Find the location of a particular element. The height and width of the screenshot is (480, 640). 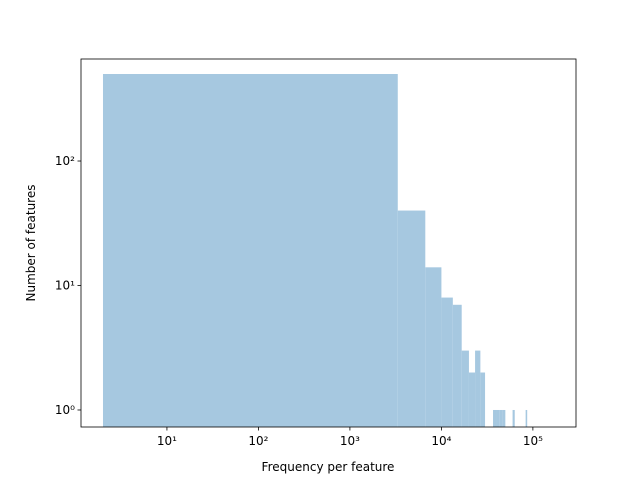

x-tick-label: 10⁴ is located at coordinates (441, 441).